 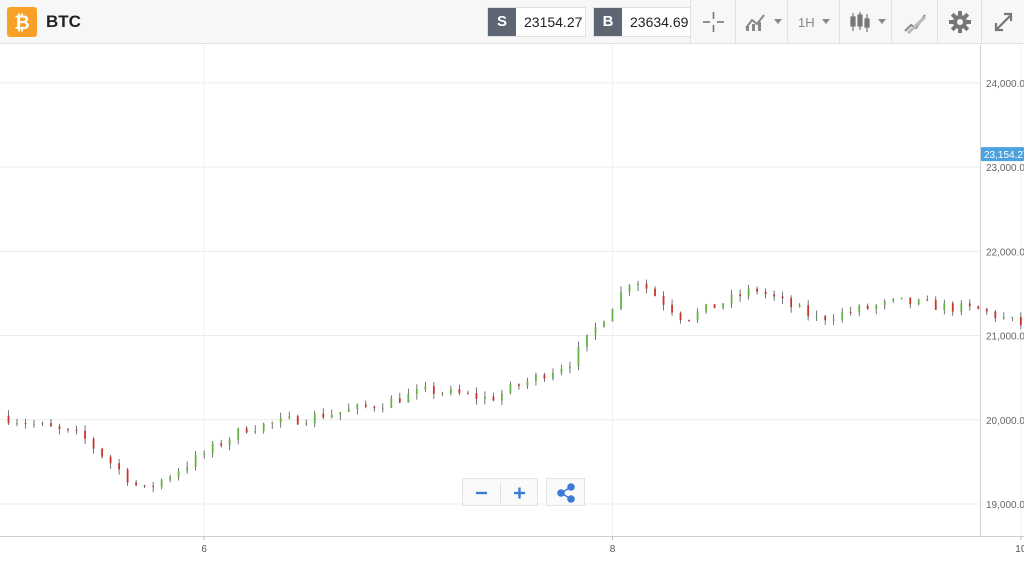 I want to click on crosshair-button, so click(x=712, y=22).